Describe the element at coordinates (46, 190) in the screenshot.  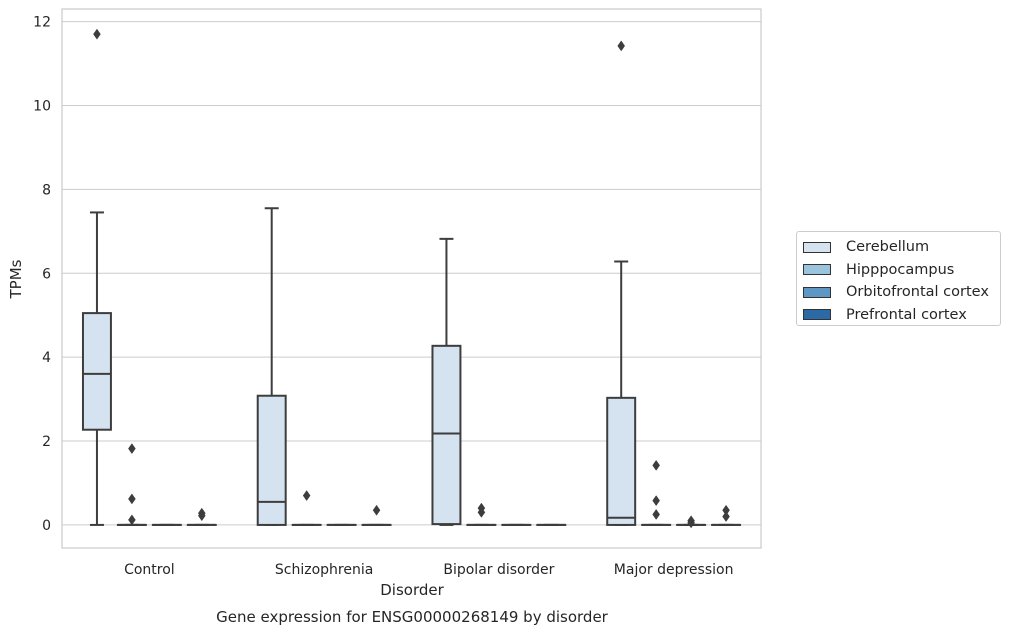
I see `y-tick-label: 8` at that location.